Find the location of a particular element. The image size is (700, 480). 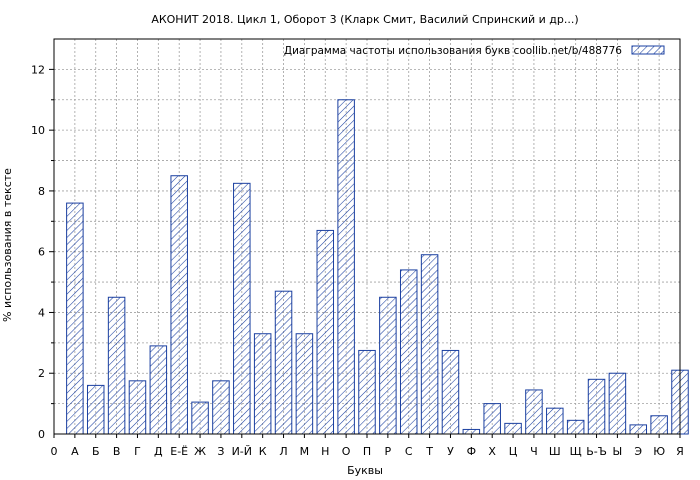

y-tick-label: 8 is located at coordinates (41, 191).